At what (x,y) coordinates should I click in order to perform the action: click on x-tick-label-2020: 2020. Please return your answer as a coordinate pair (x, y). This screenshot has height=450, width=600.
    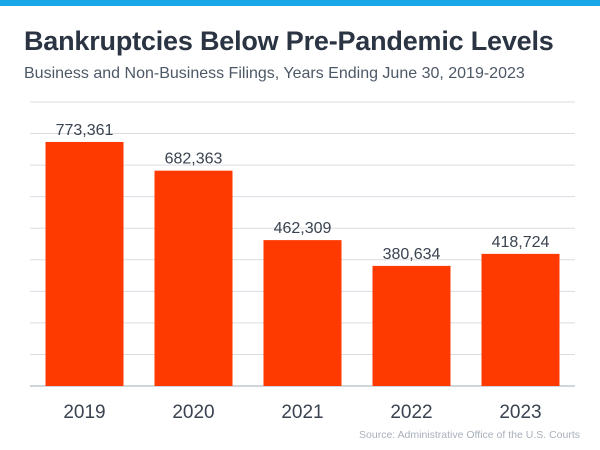
    Looking at the image, I should click on (193, 412).